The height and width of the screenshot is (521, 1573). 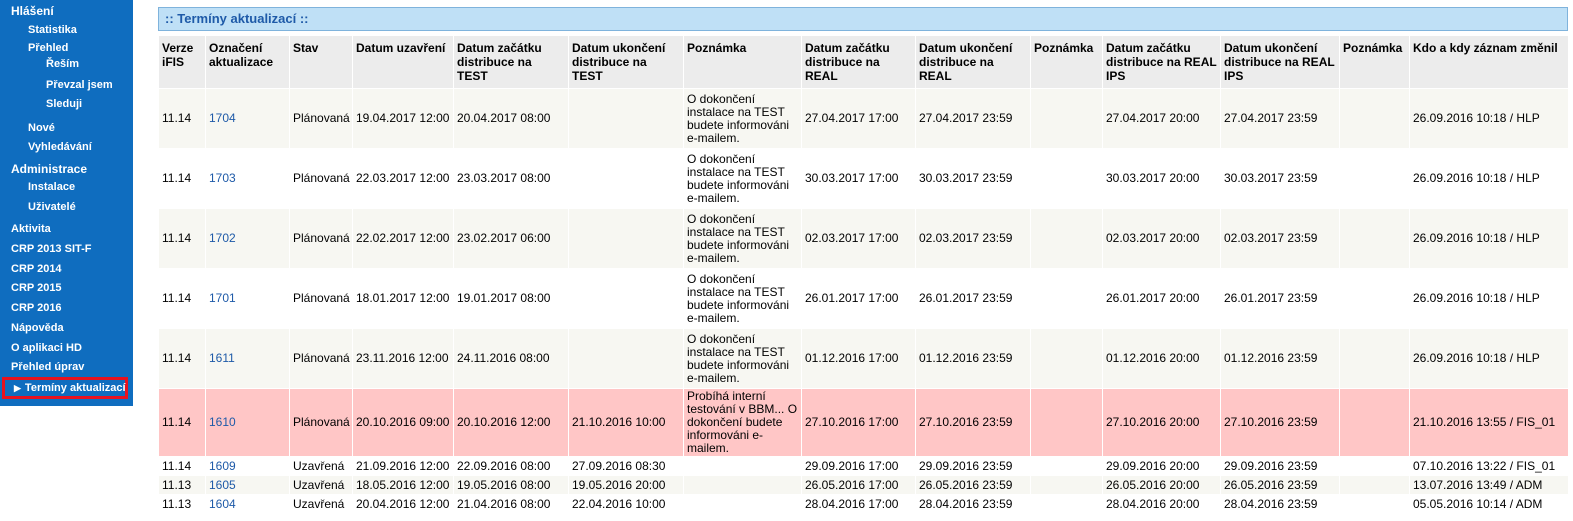 What do you see at coordinates (65, 388) in the screenshot?
I see `sidebar-item-terminy-aktualizaci: ▶ Termíny aktualizací` at bounding box center [65, 388].